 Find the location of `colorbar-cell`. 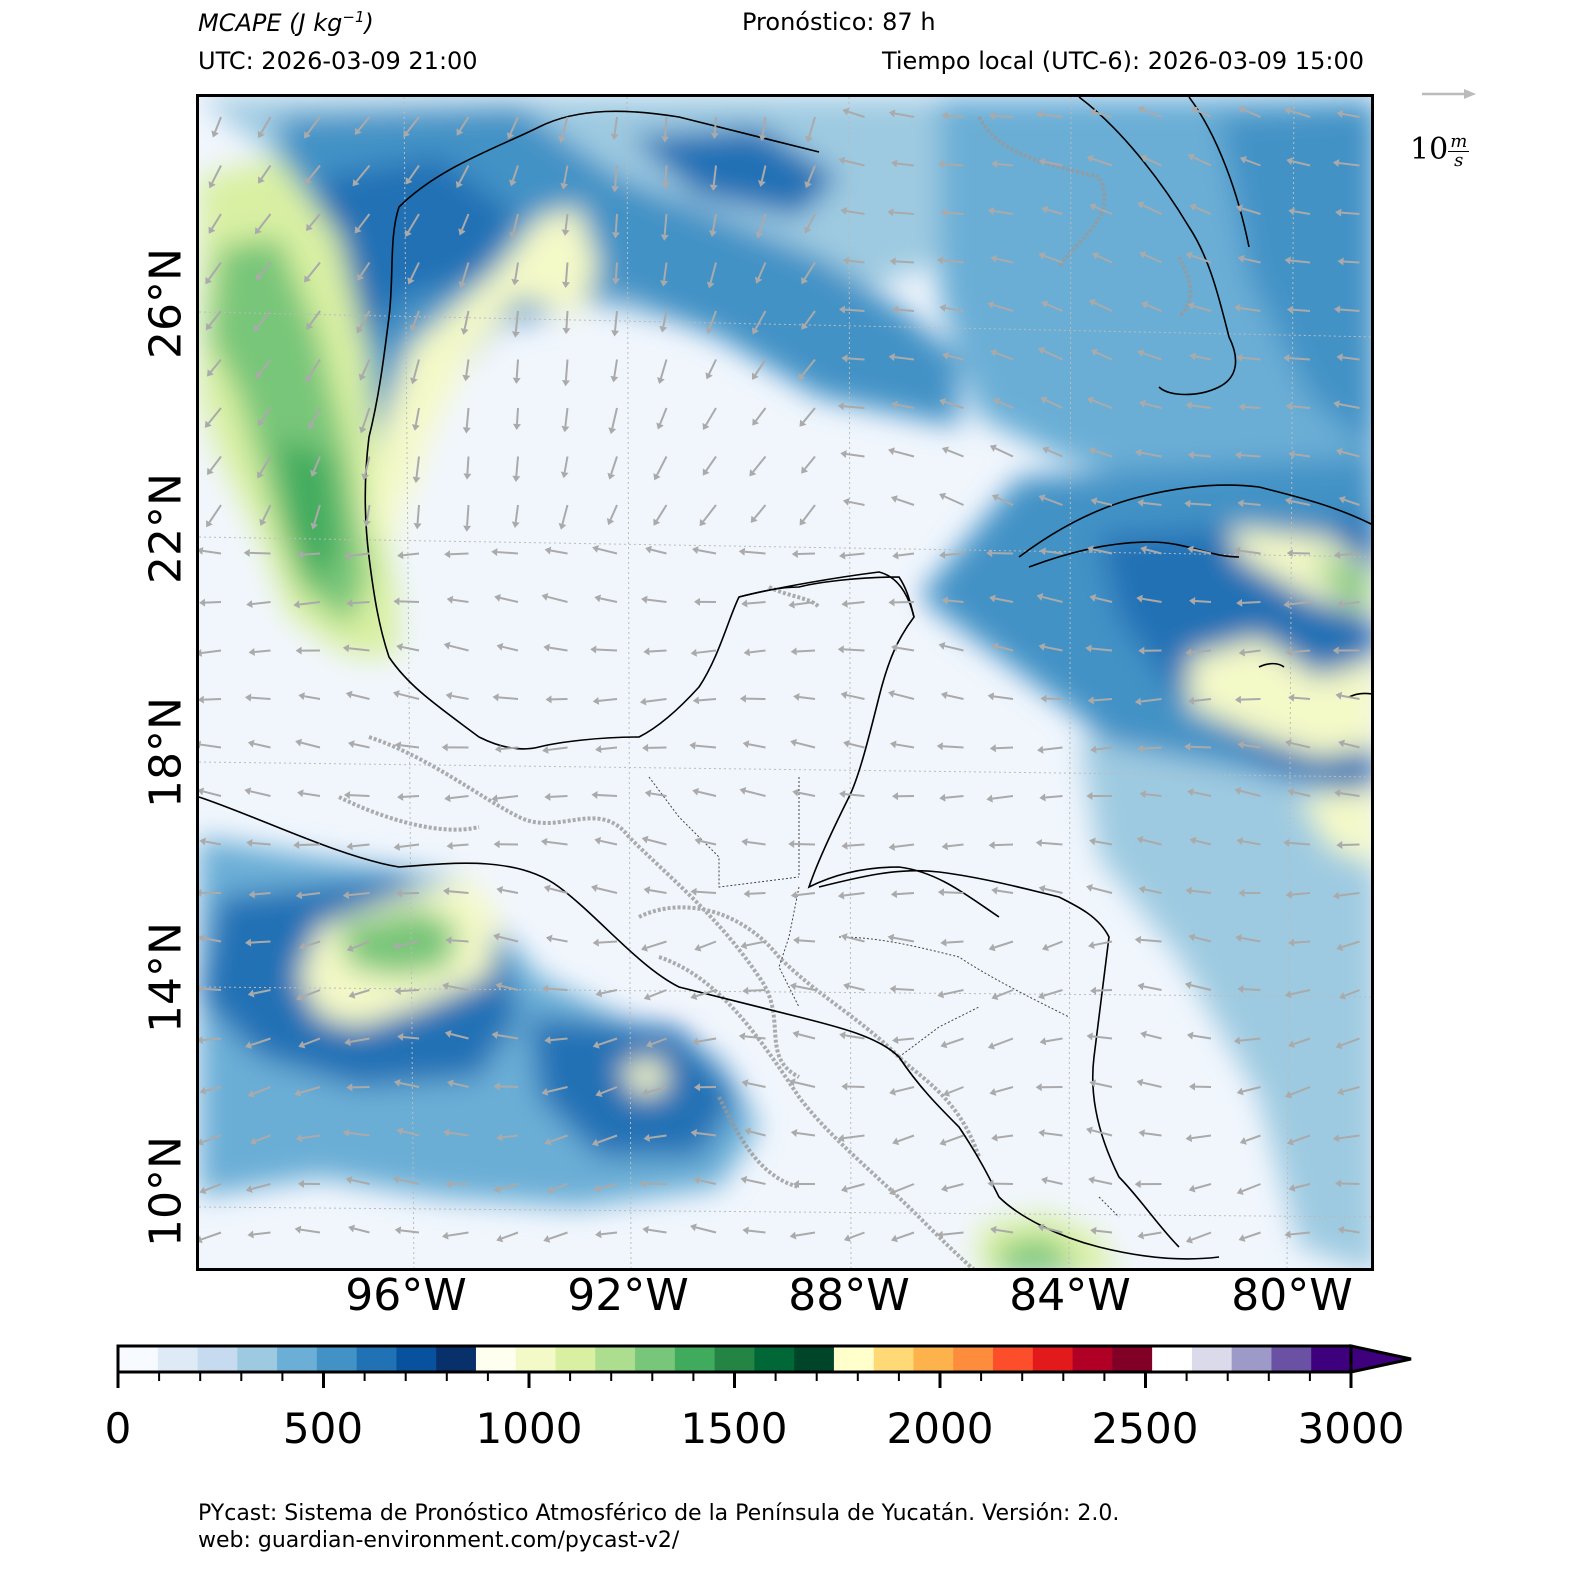

colorbar-cell is located at coordinates (933, 1359).